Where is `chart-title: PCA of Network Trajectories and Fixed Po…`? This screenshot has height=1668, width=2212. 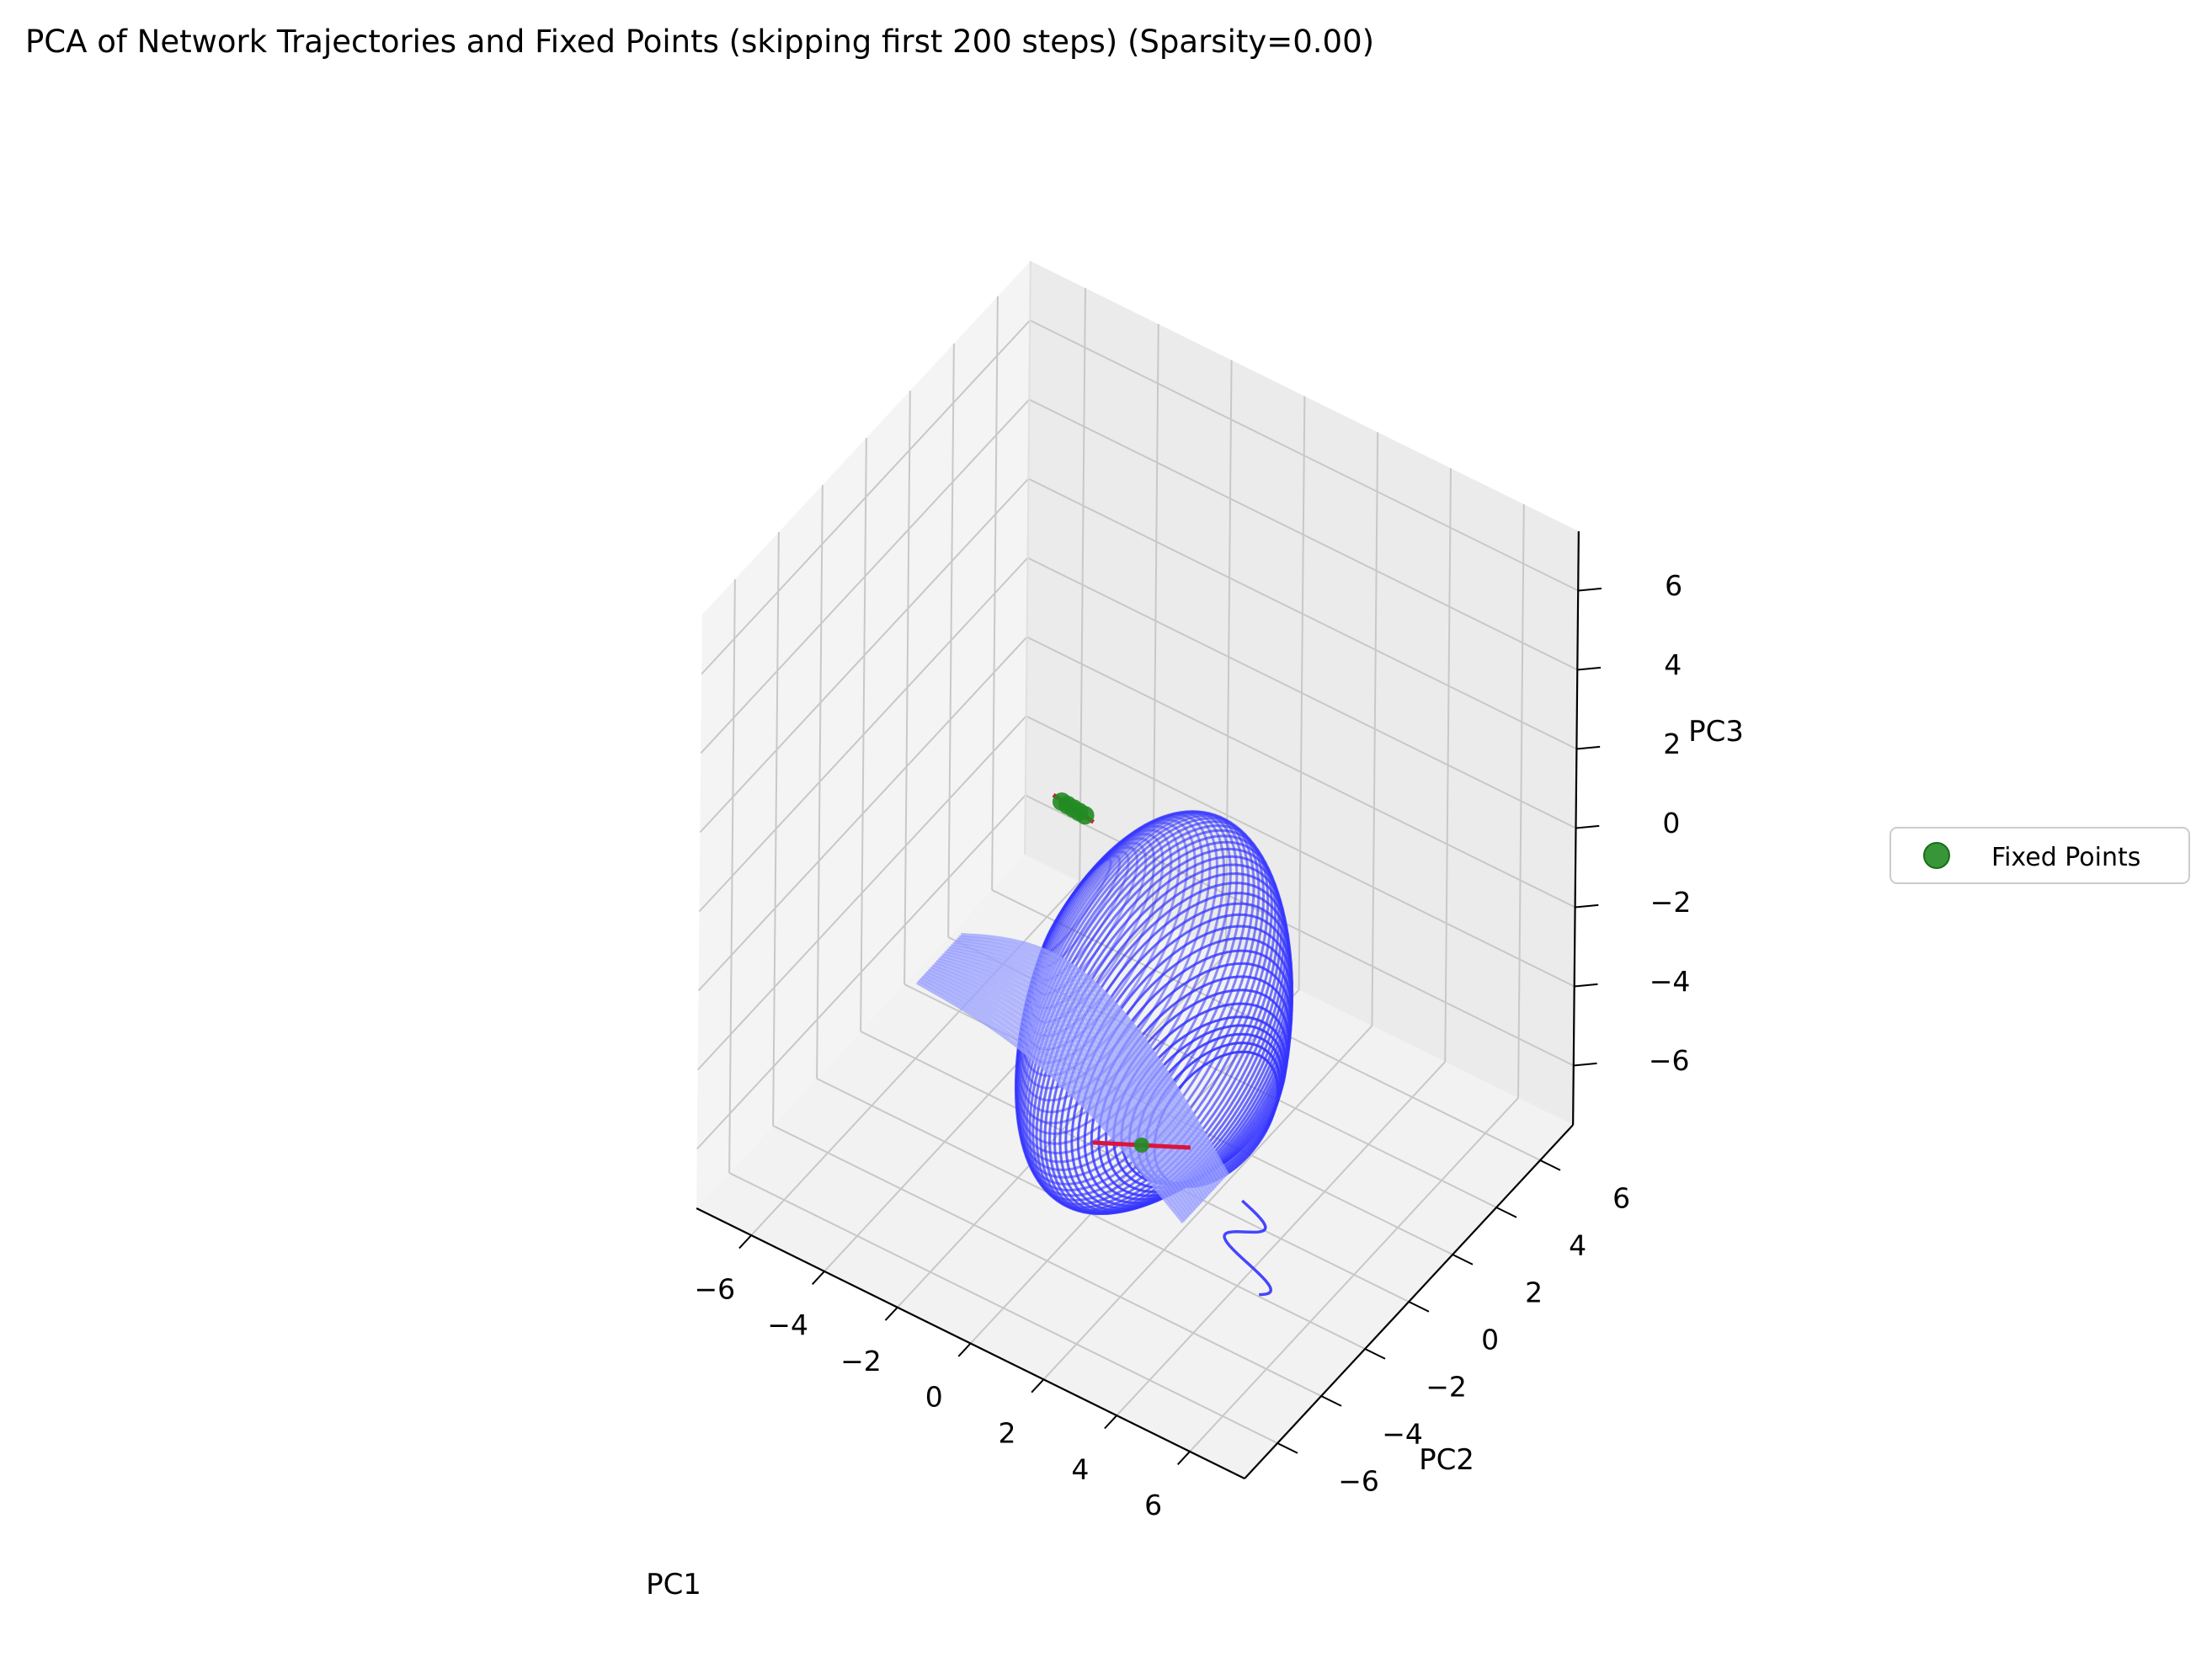
chart-title: PCA of Network Trajectories and Fixed Po… is located at coordinates (700, 42).